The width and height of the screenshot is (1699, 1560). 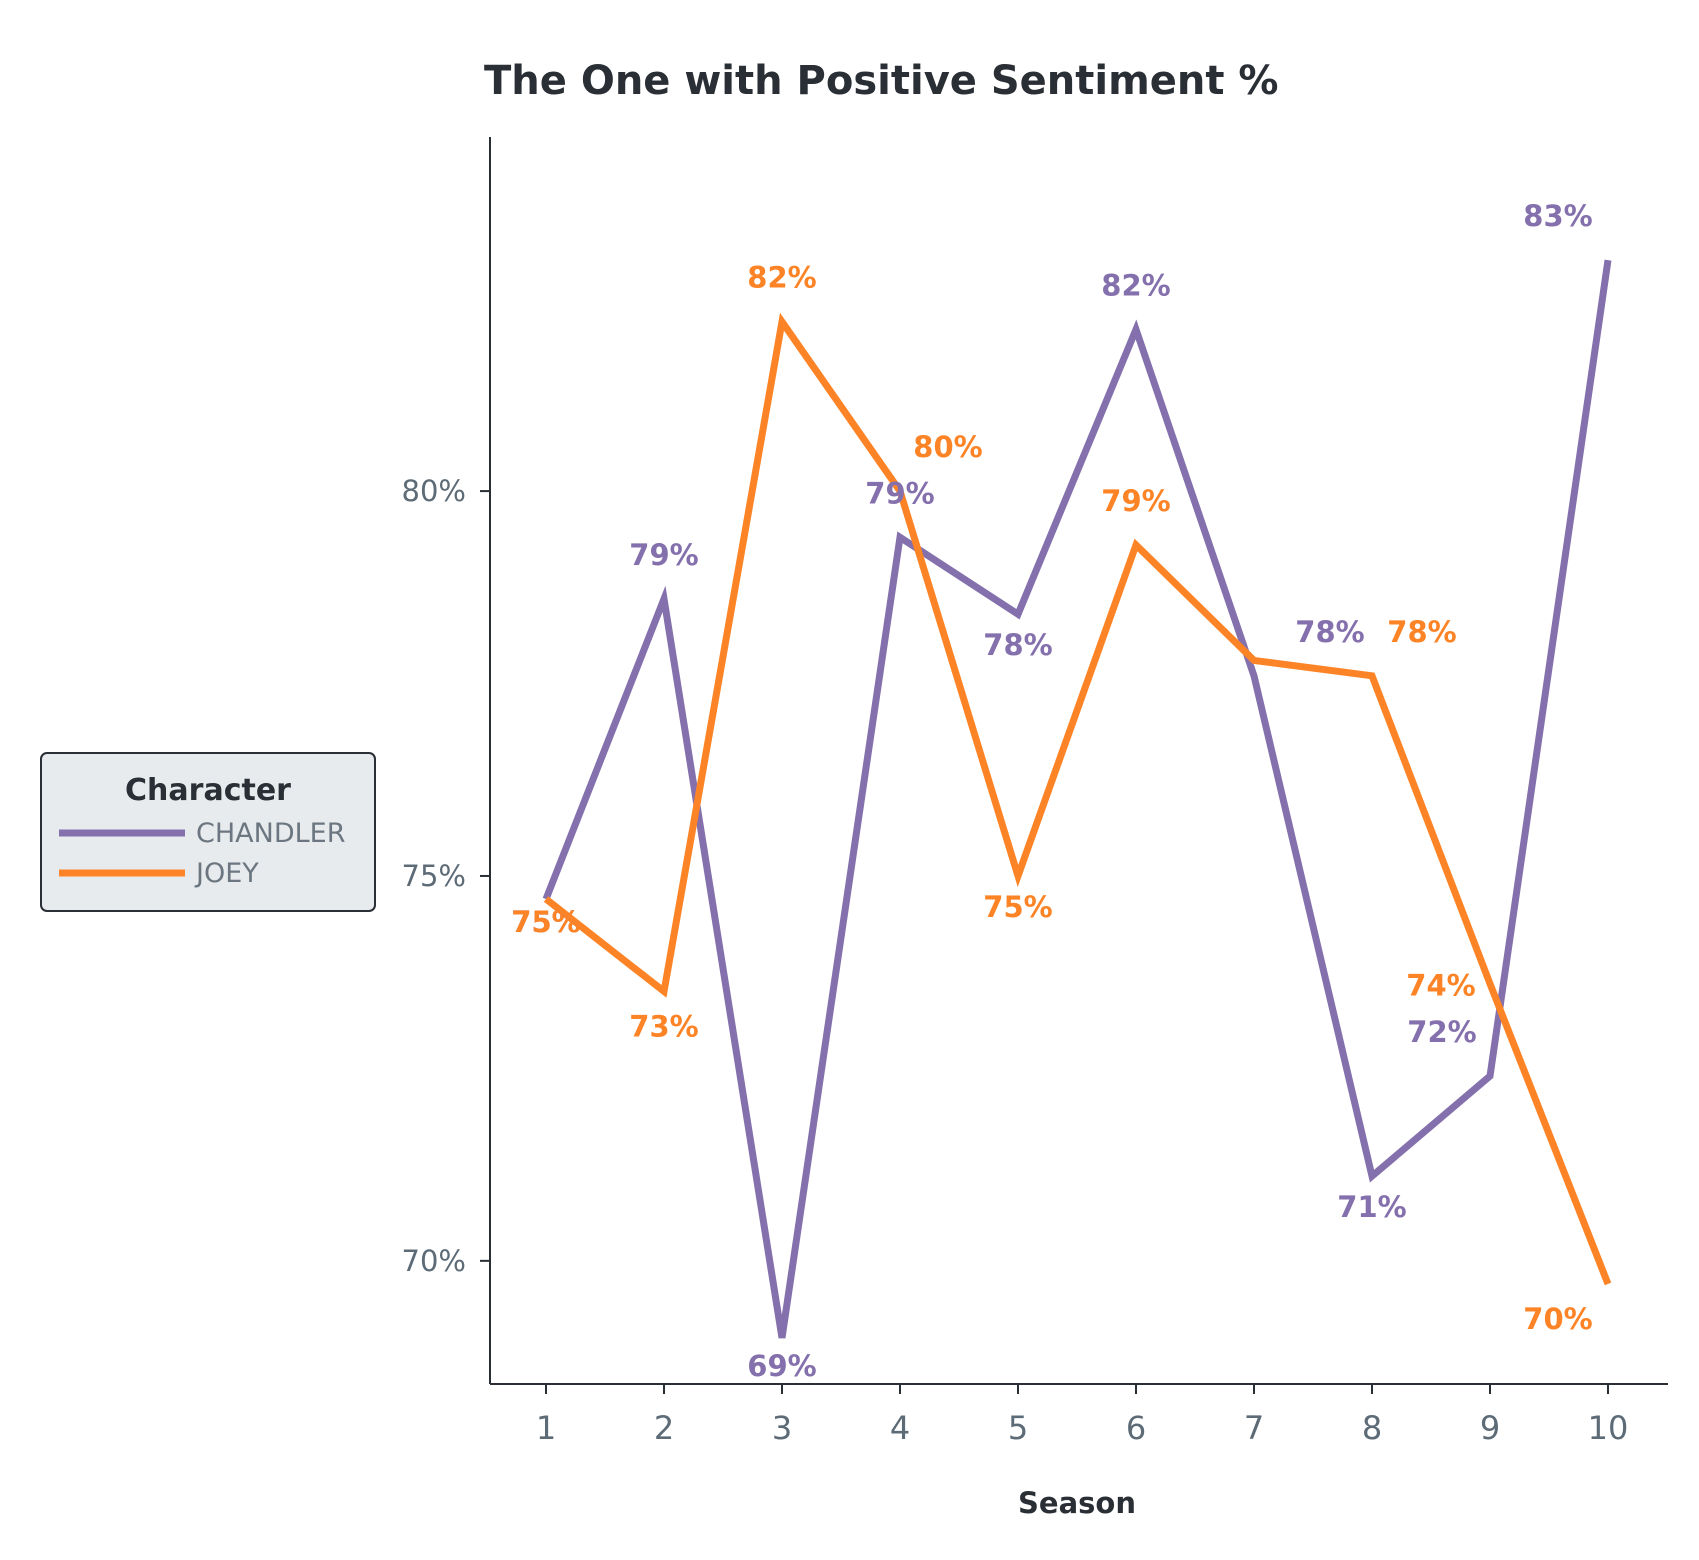 I want to click on legend-label-joey: JOEY, so click(x=226, y=873).